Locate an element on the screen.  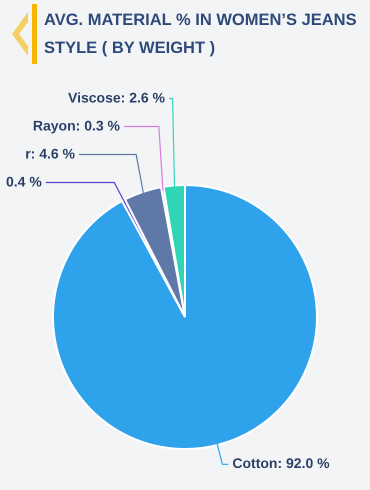
data-label: : 2.6 % is located at coordinates (143, 97).